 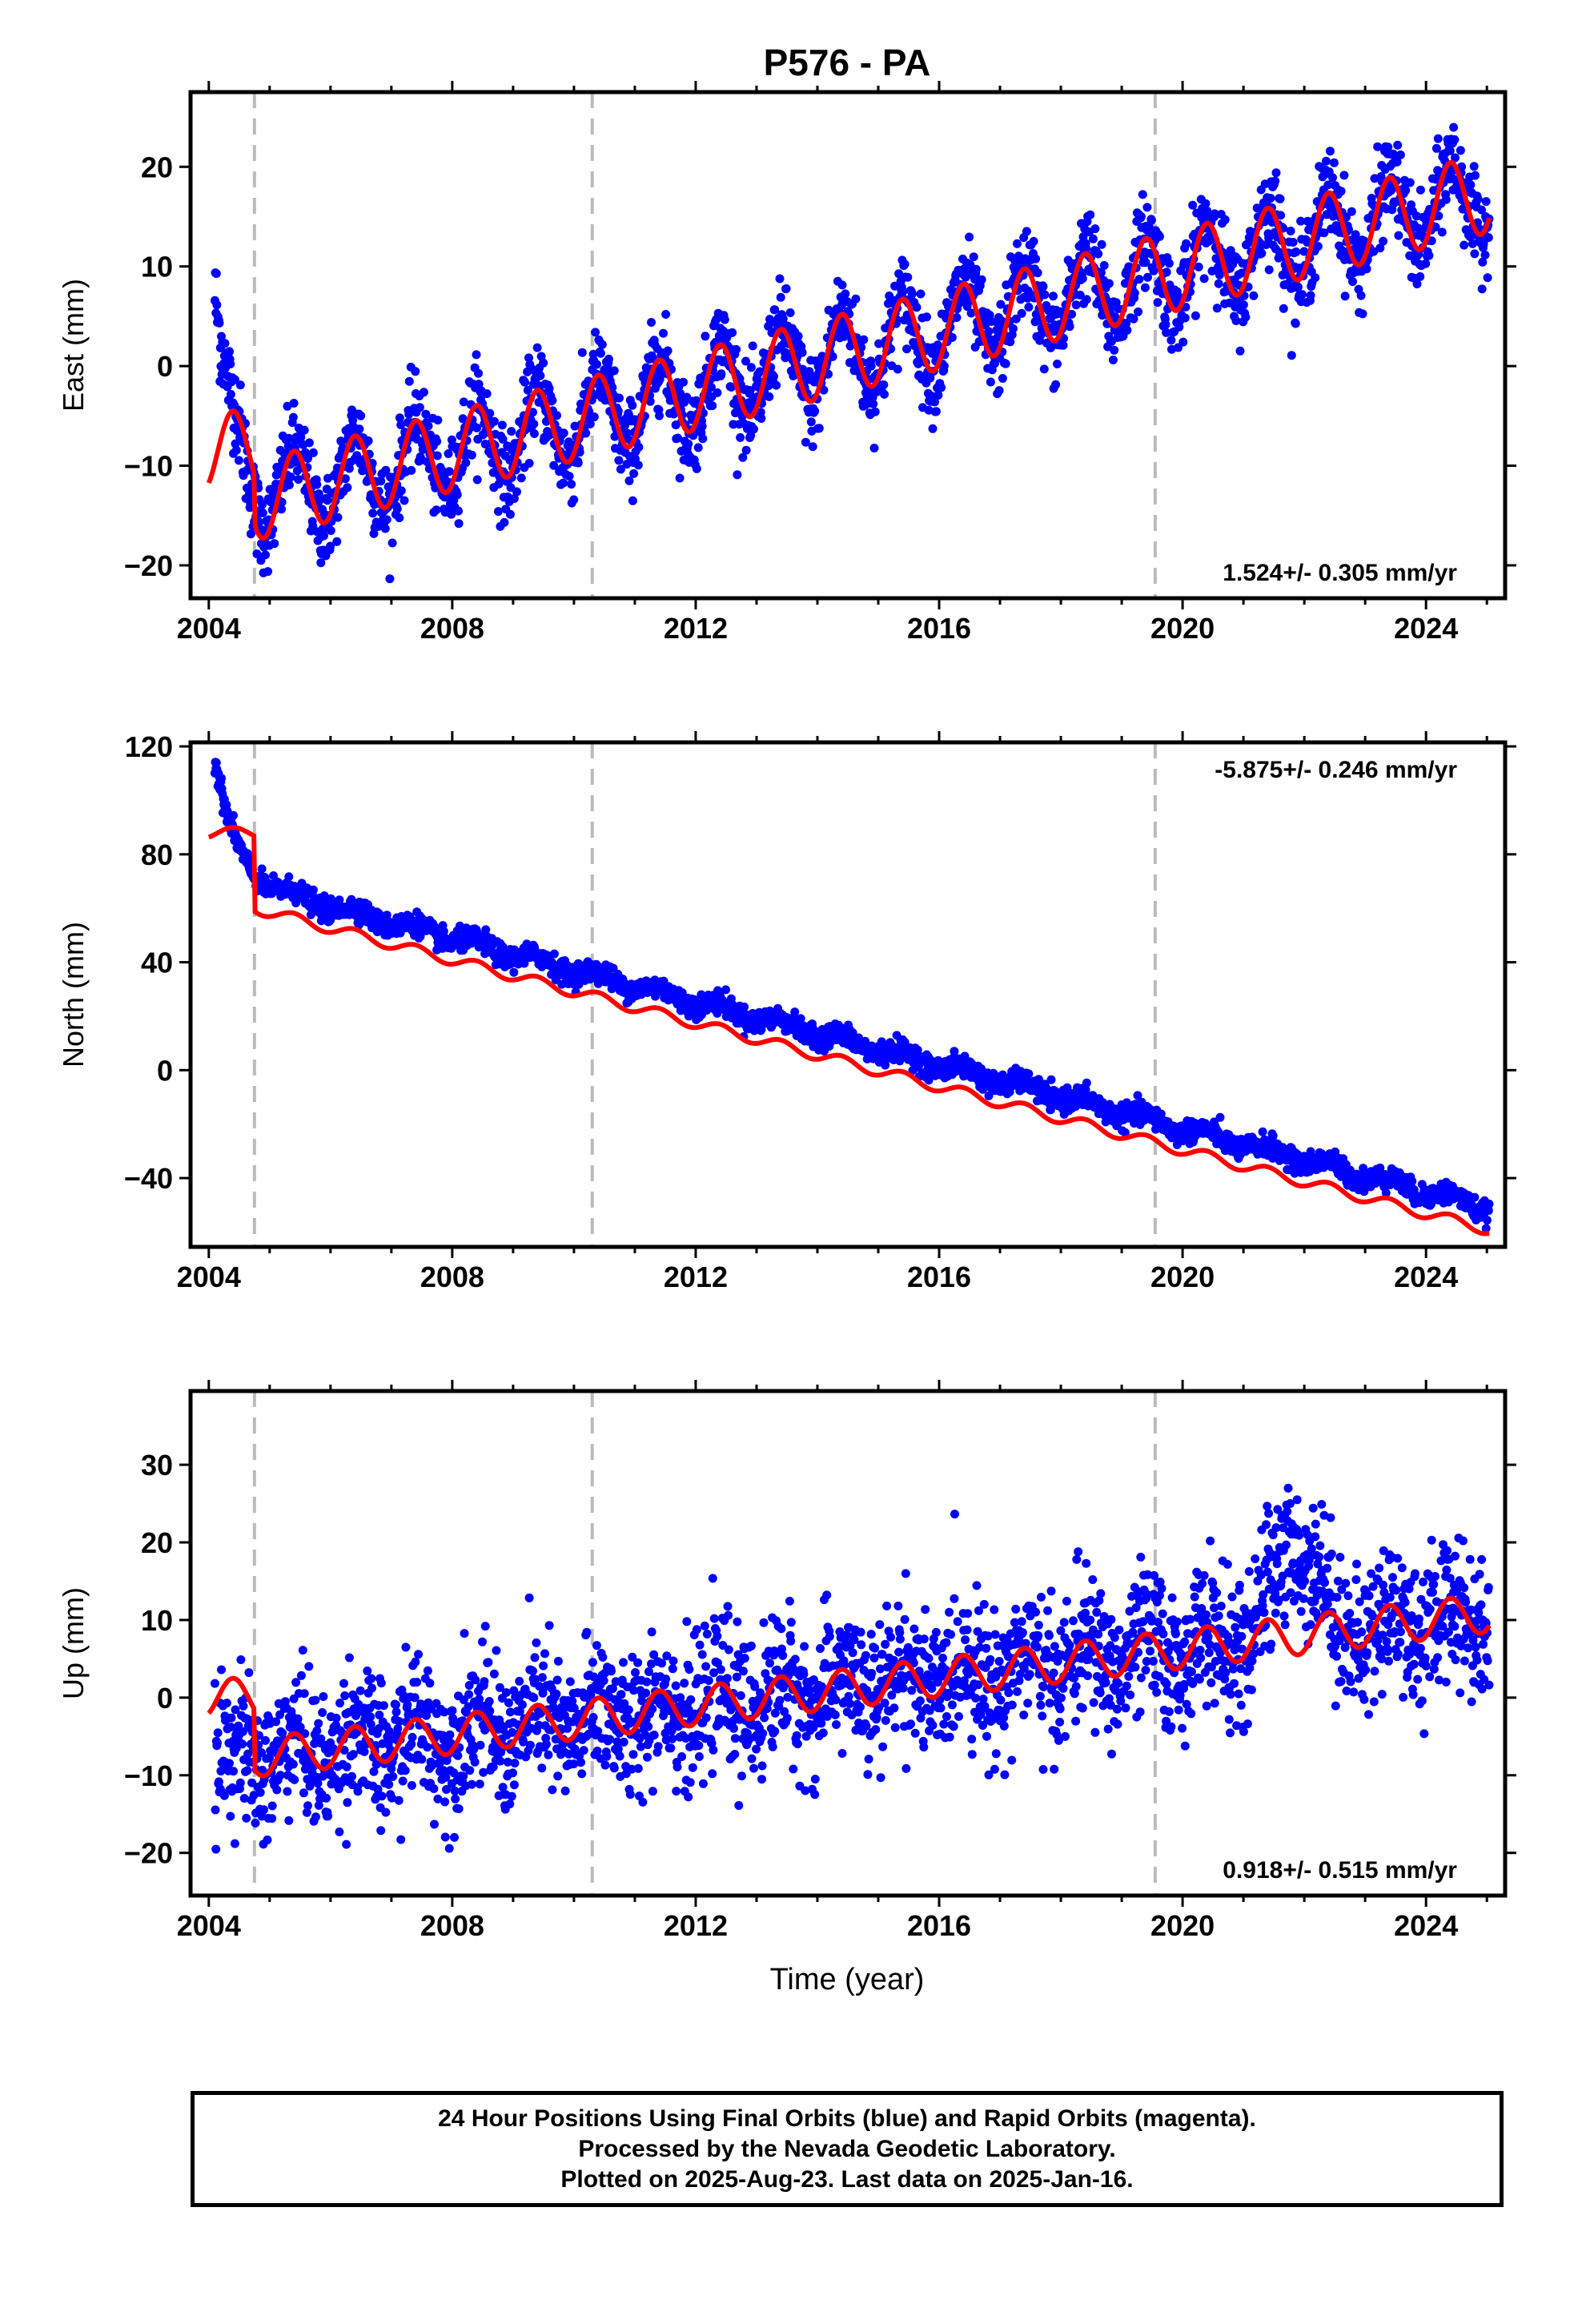 What do you see at coordinates (452, 628) in the screenshot?
I see `x-tick-label: 2008` at bounding box center [452, 628].